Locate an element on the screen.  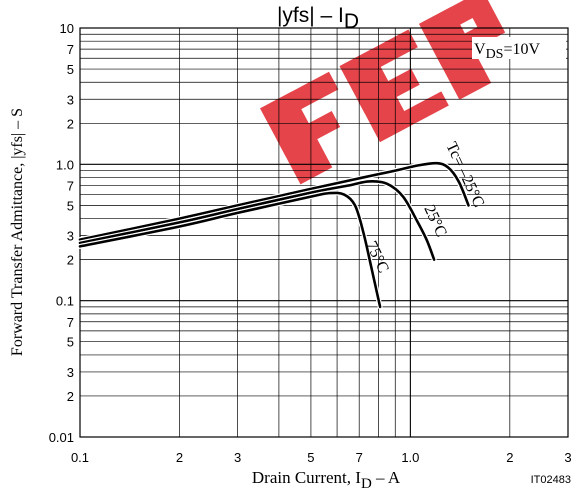
y-tick-label-14: 7 is located at coordinates (70, 49).